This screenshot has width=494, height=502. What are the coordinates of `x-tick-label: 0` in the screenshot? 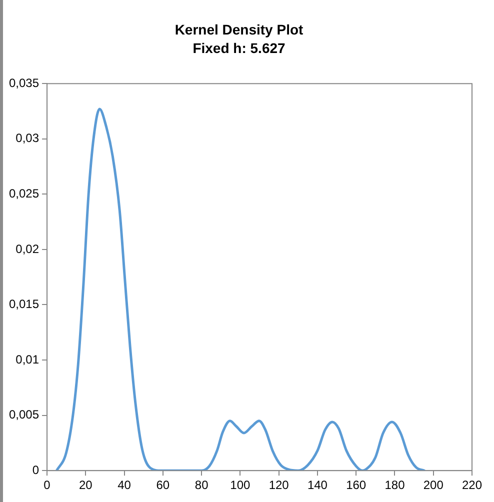 It's located at (47, 485).